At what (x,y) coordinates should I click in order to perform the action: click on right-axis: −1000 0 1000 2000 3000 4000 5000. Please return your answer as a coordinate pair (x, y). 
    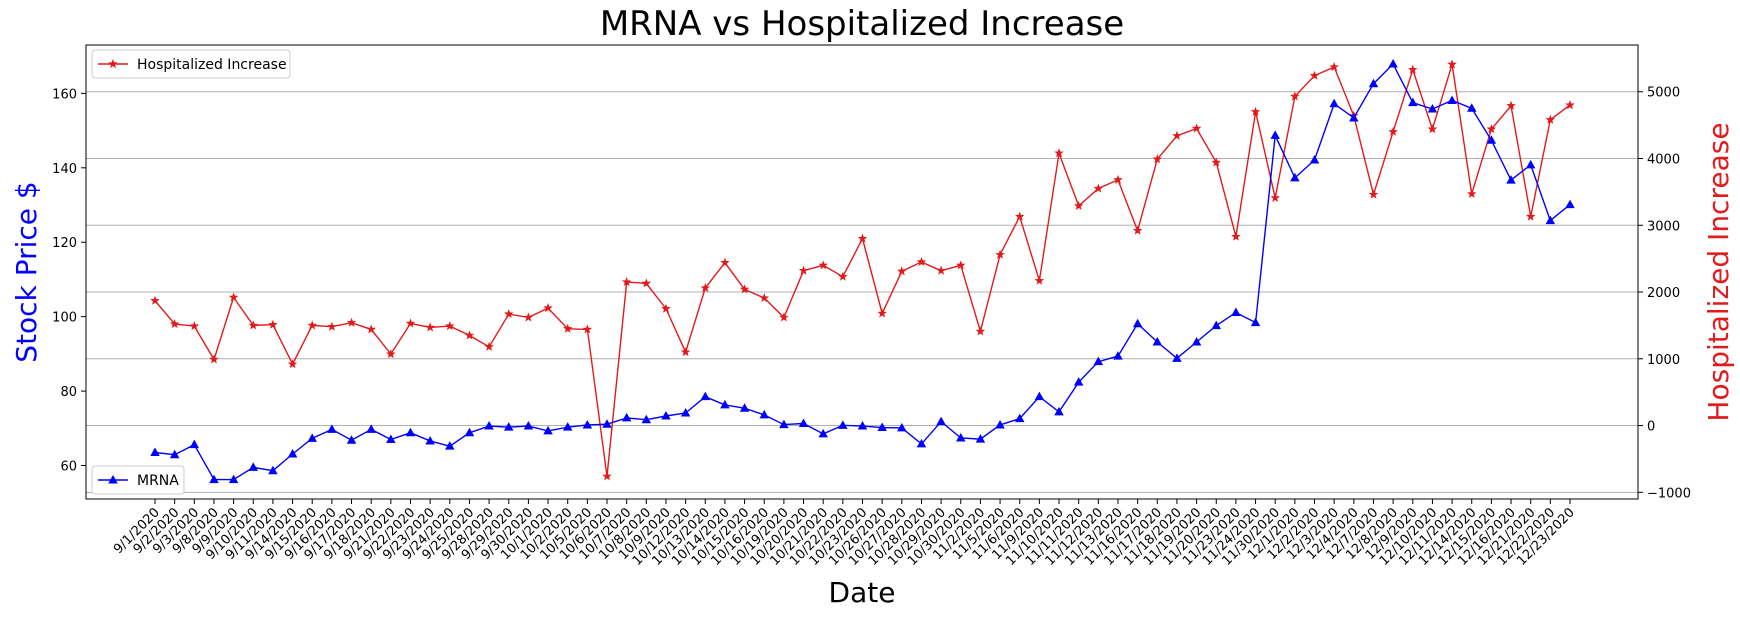
    Looking at the image, I should click on (1664, 293).